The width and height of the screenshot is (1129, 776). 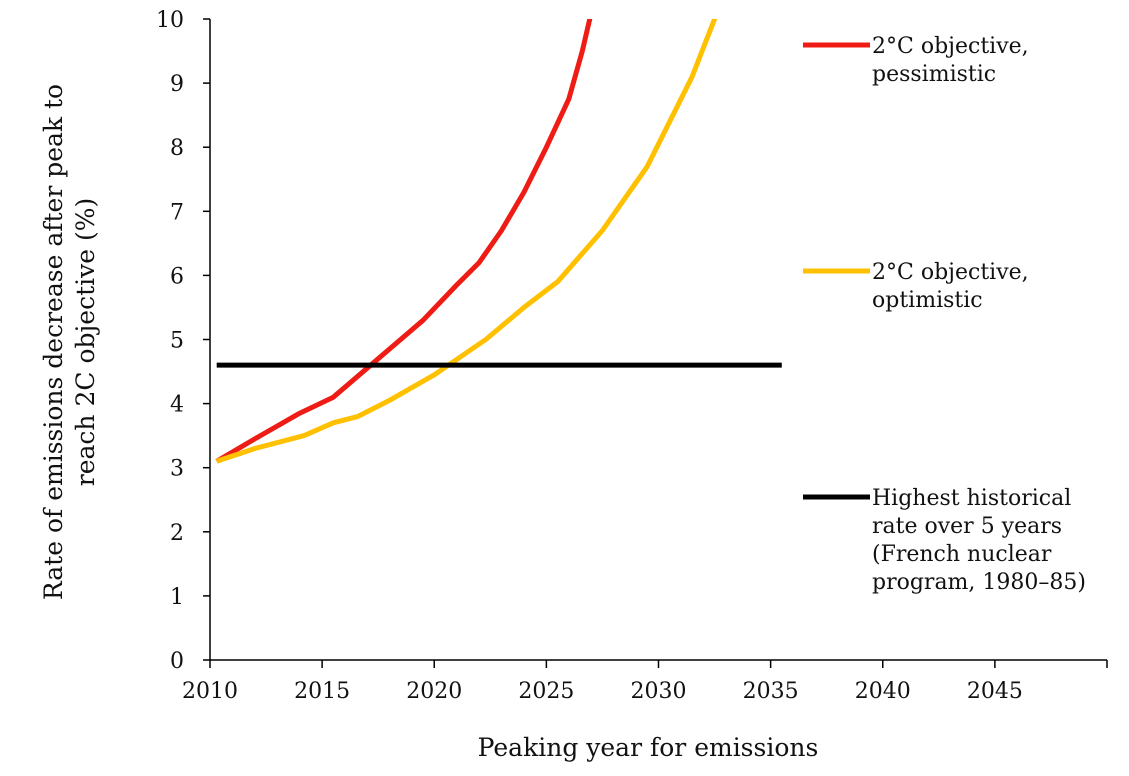 I want to click on y-axis-title-line: reach 2C objective (%), so click(x=85, y=342).